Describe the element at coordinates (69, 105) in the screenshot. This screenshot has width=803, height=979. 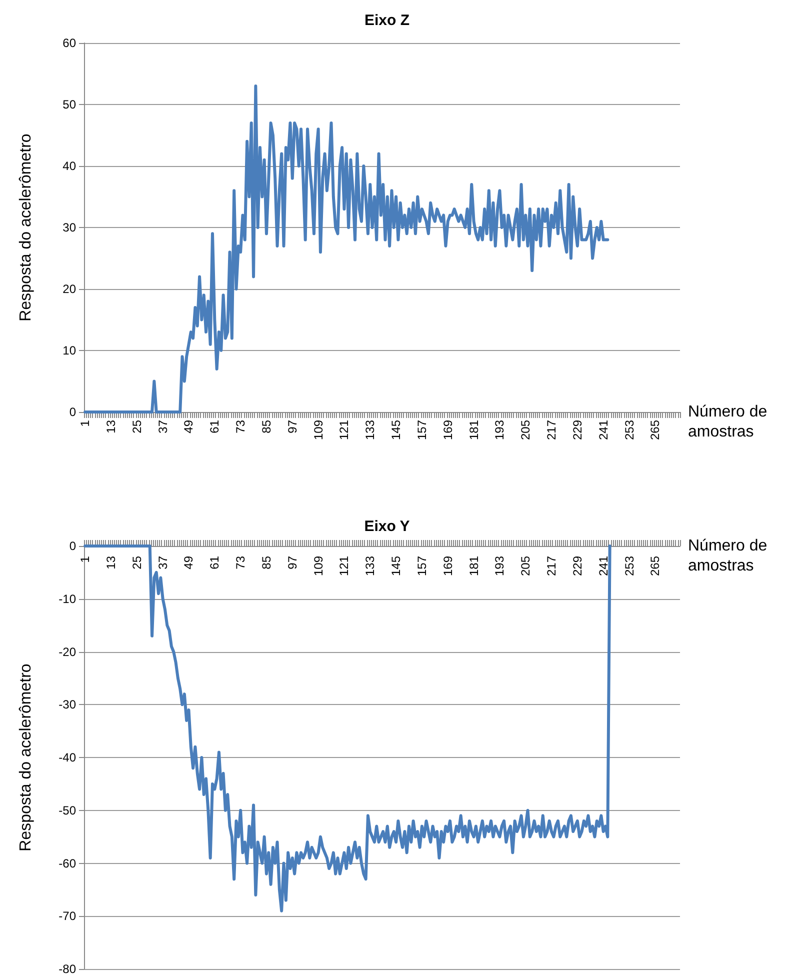
I see `y-tick-label: 50` at that location.